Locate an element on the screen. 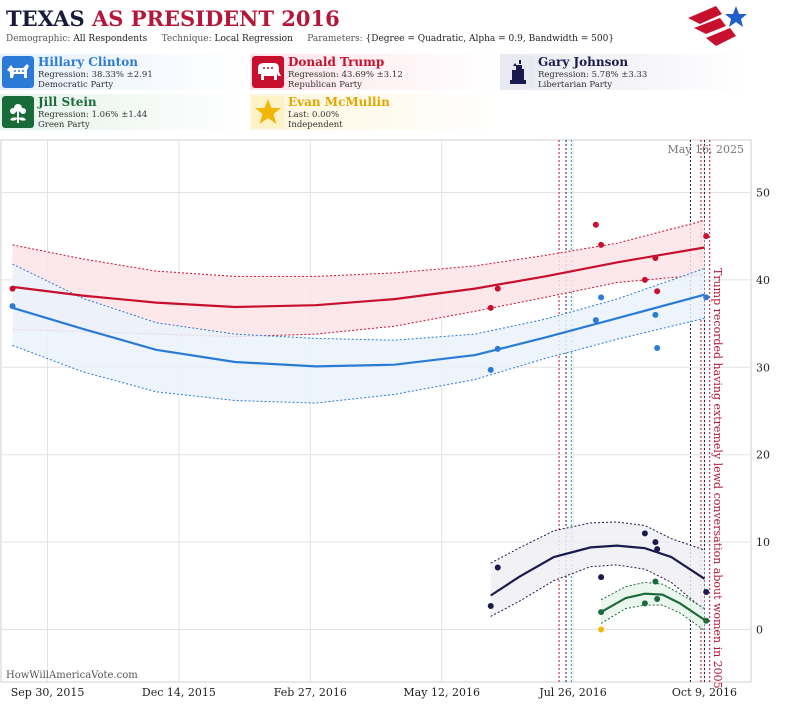  lower-bound-donald-trump is located at coordinates (358, 306).